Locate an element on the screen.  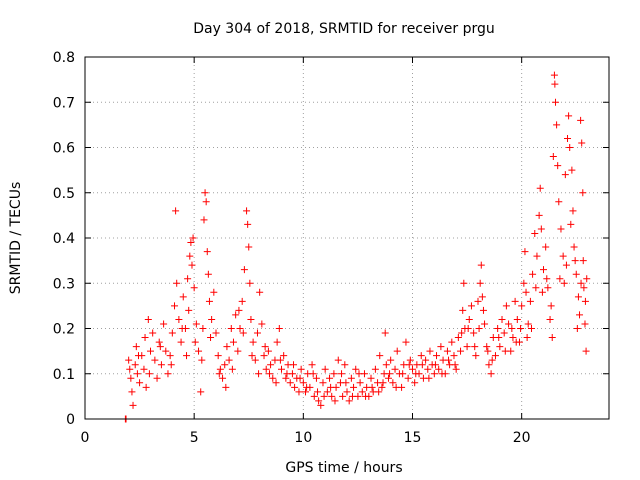
y-axis-label: SRMTID / TECUs is located at coordinates (16, 238).